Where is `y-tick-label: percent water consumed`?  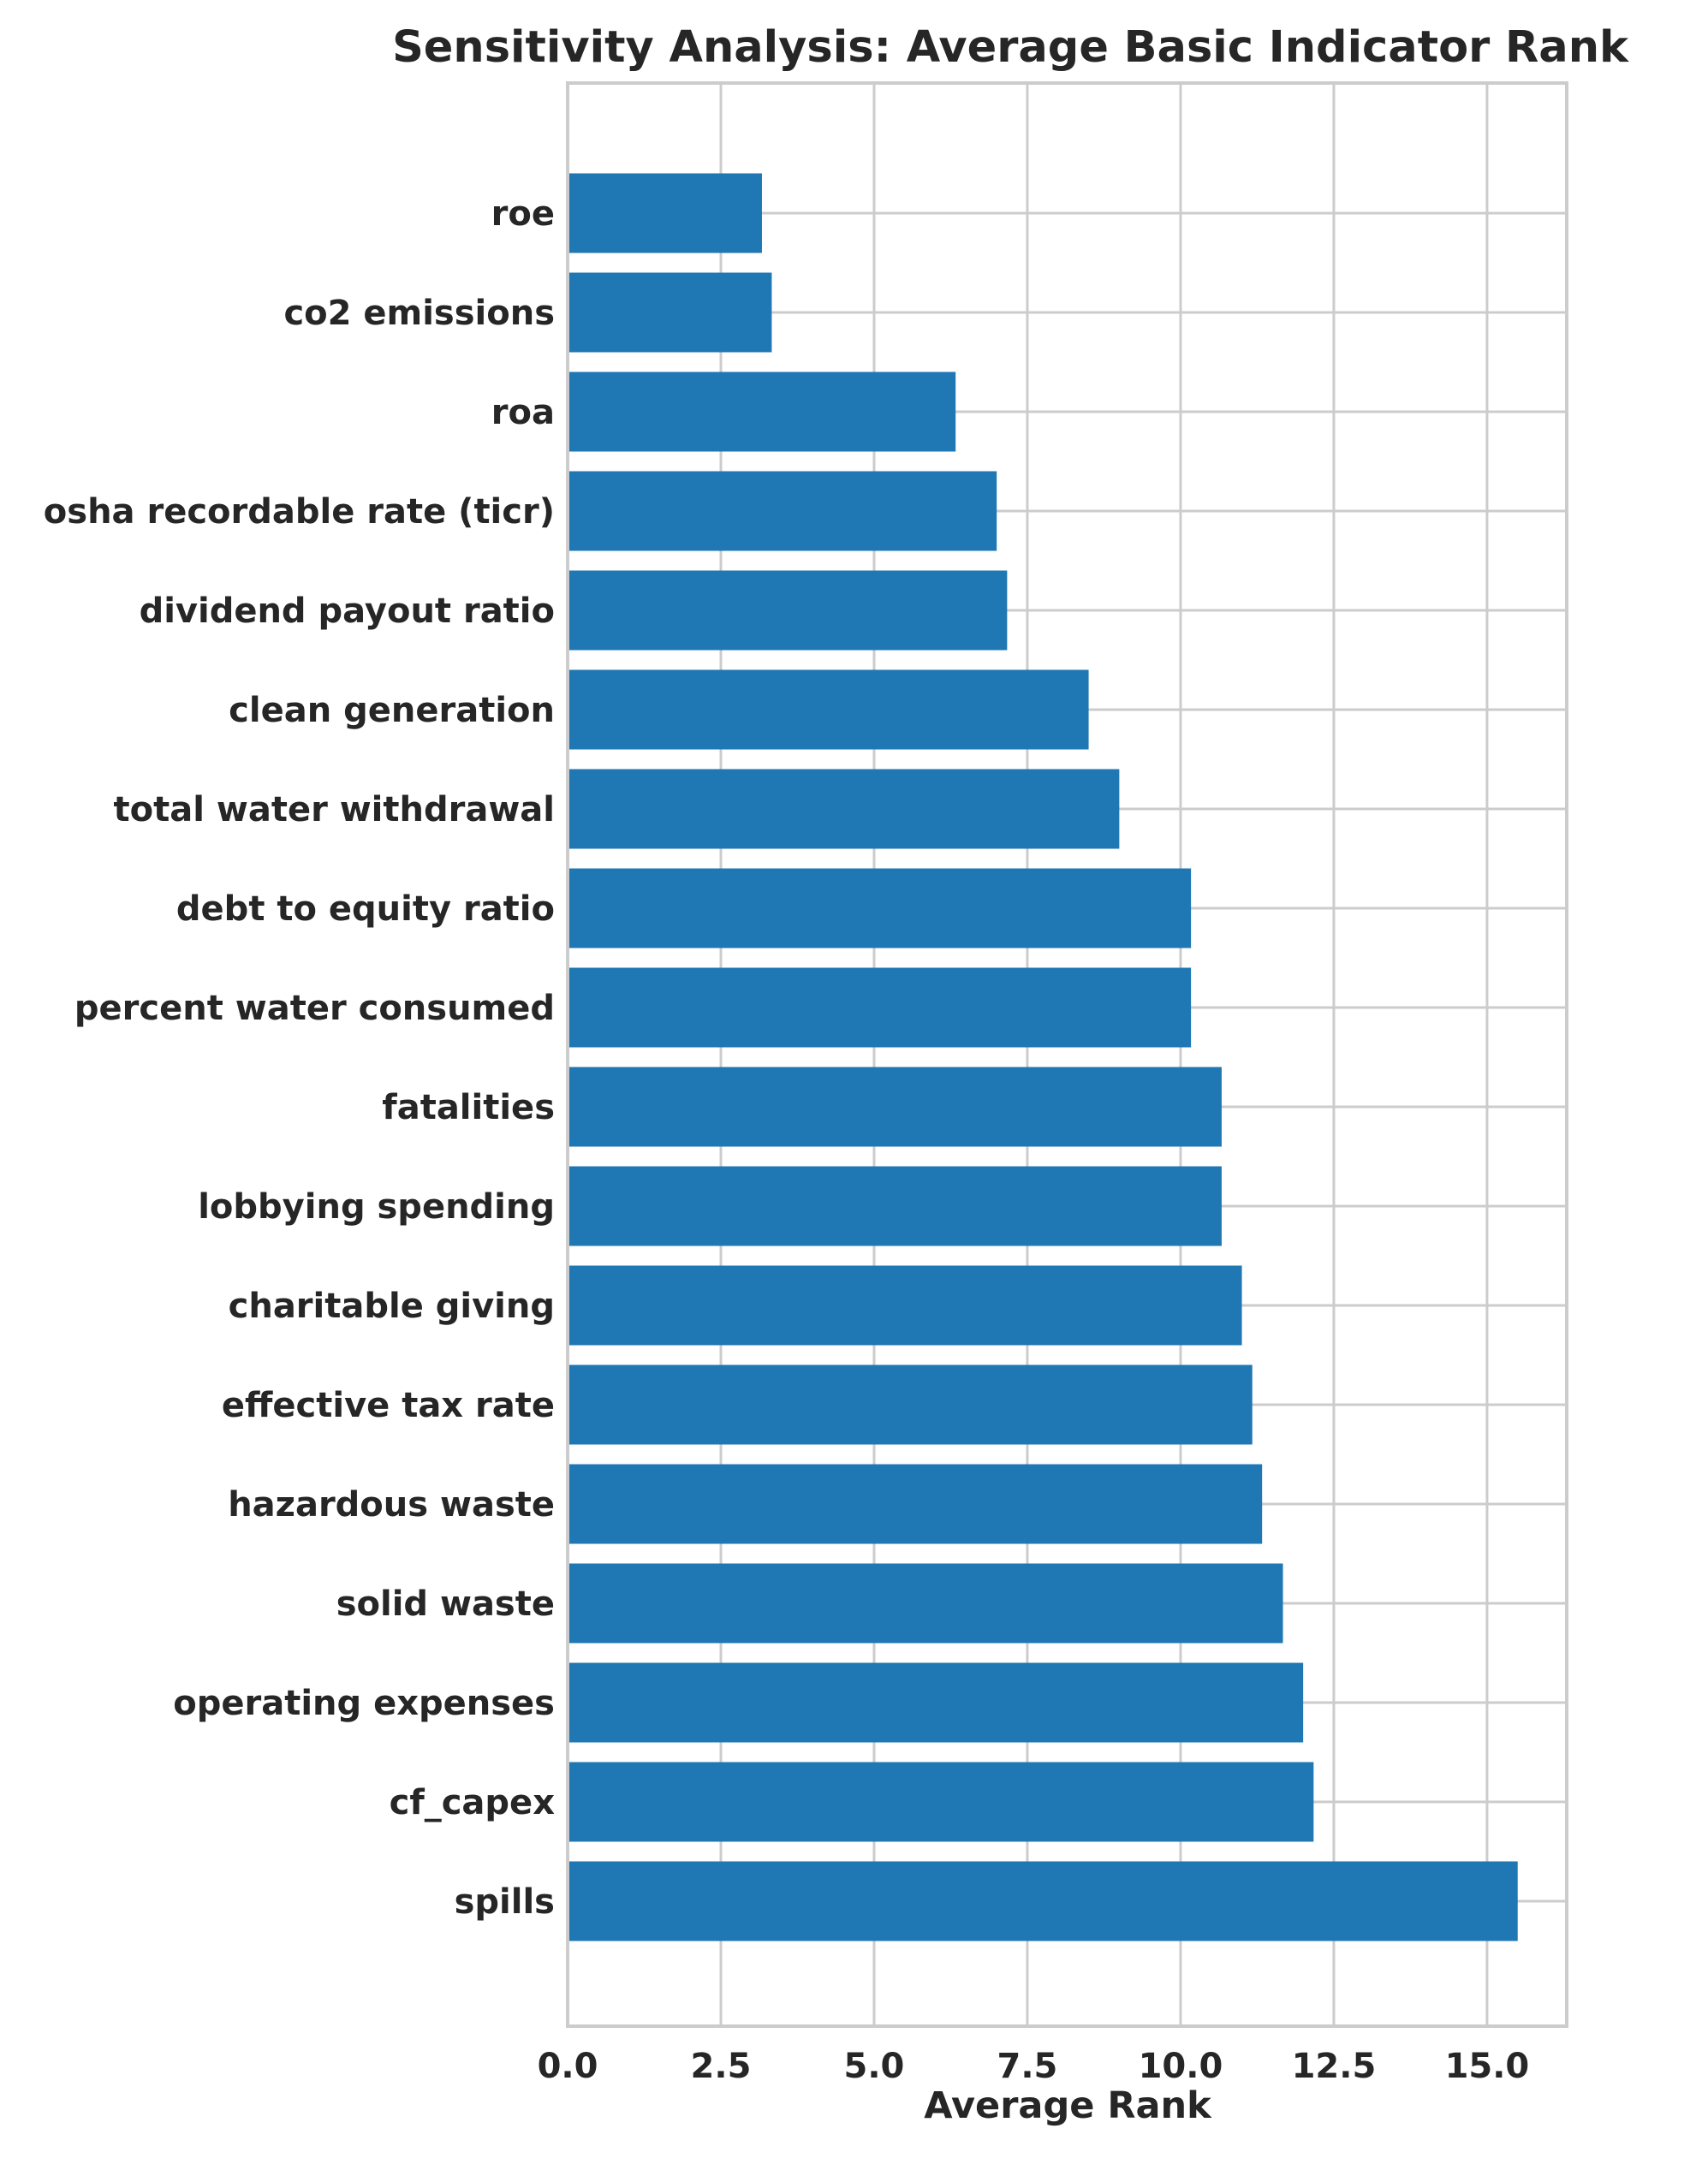
y-tick-label: percent water consumed is located at coordinates (314, 1008).